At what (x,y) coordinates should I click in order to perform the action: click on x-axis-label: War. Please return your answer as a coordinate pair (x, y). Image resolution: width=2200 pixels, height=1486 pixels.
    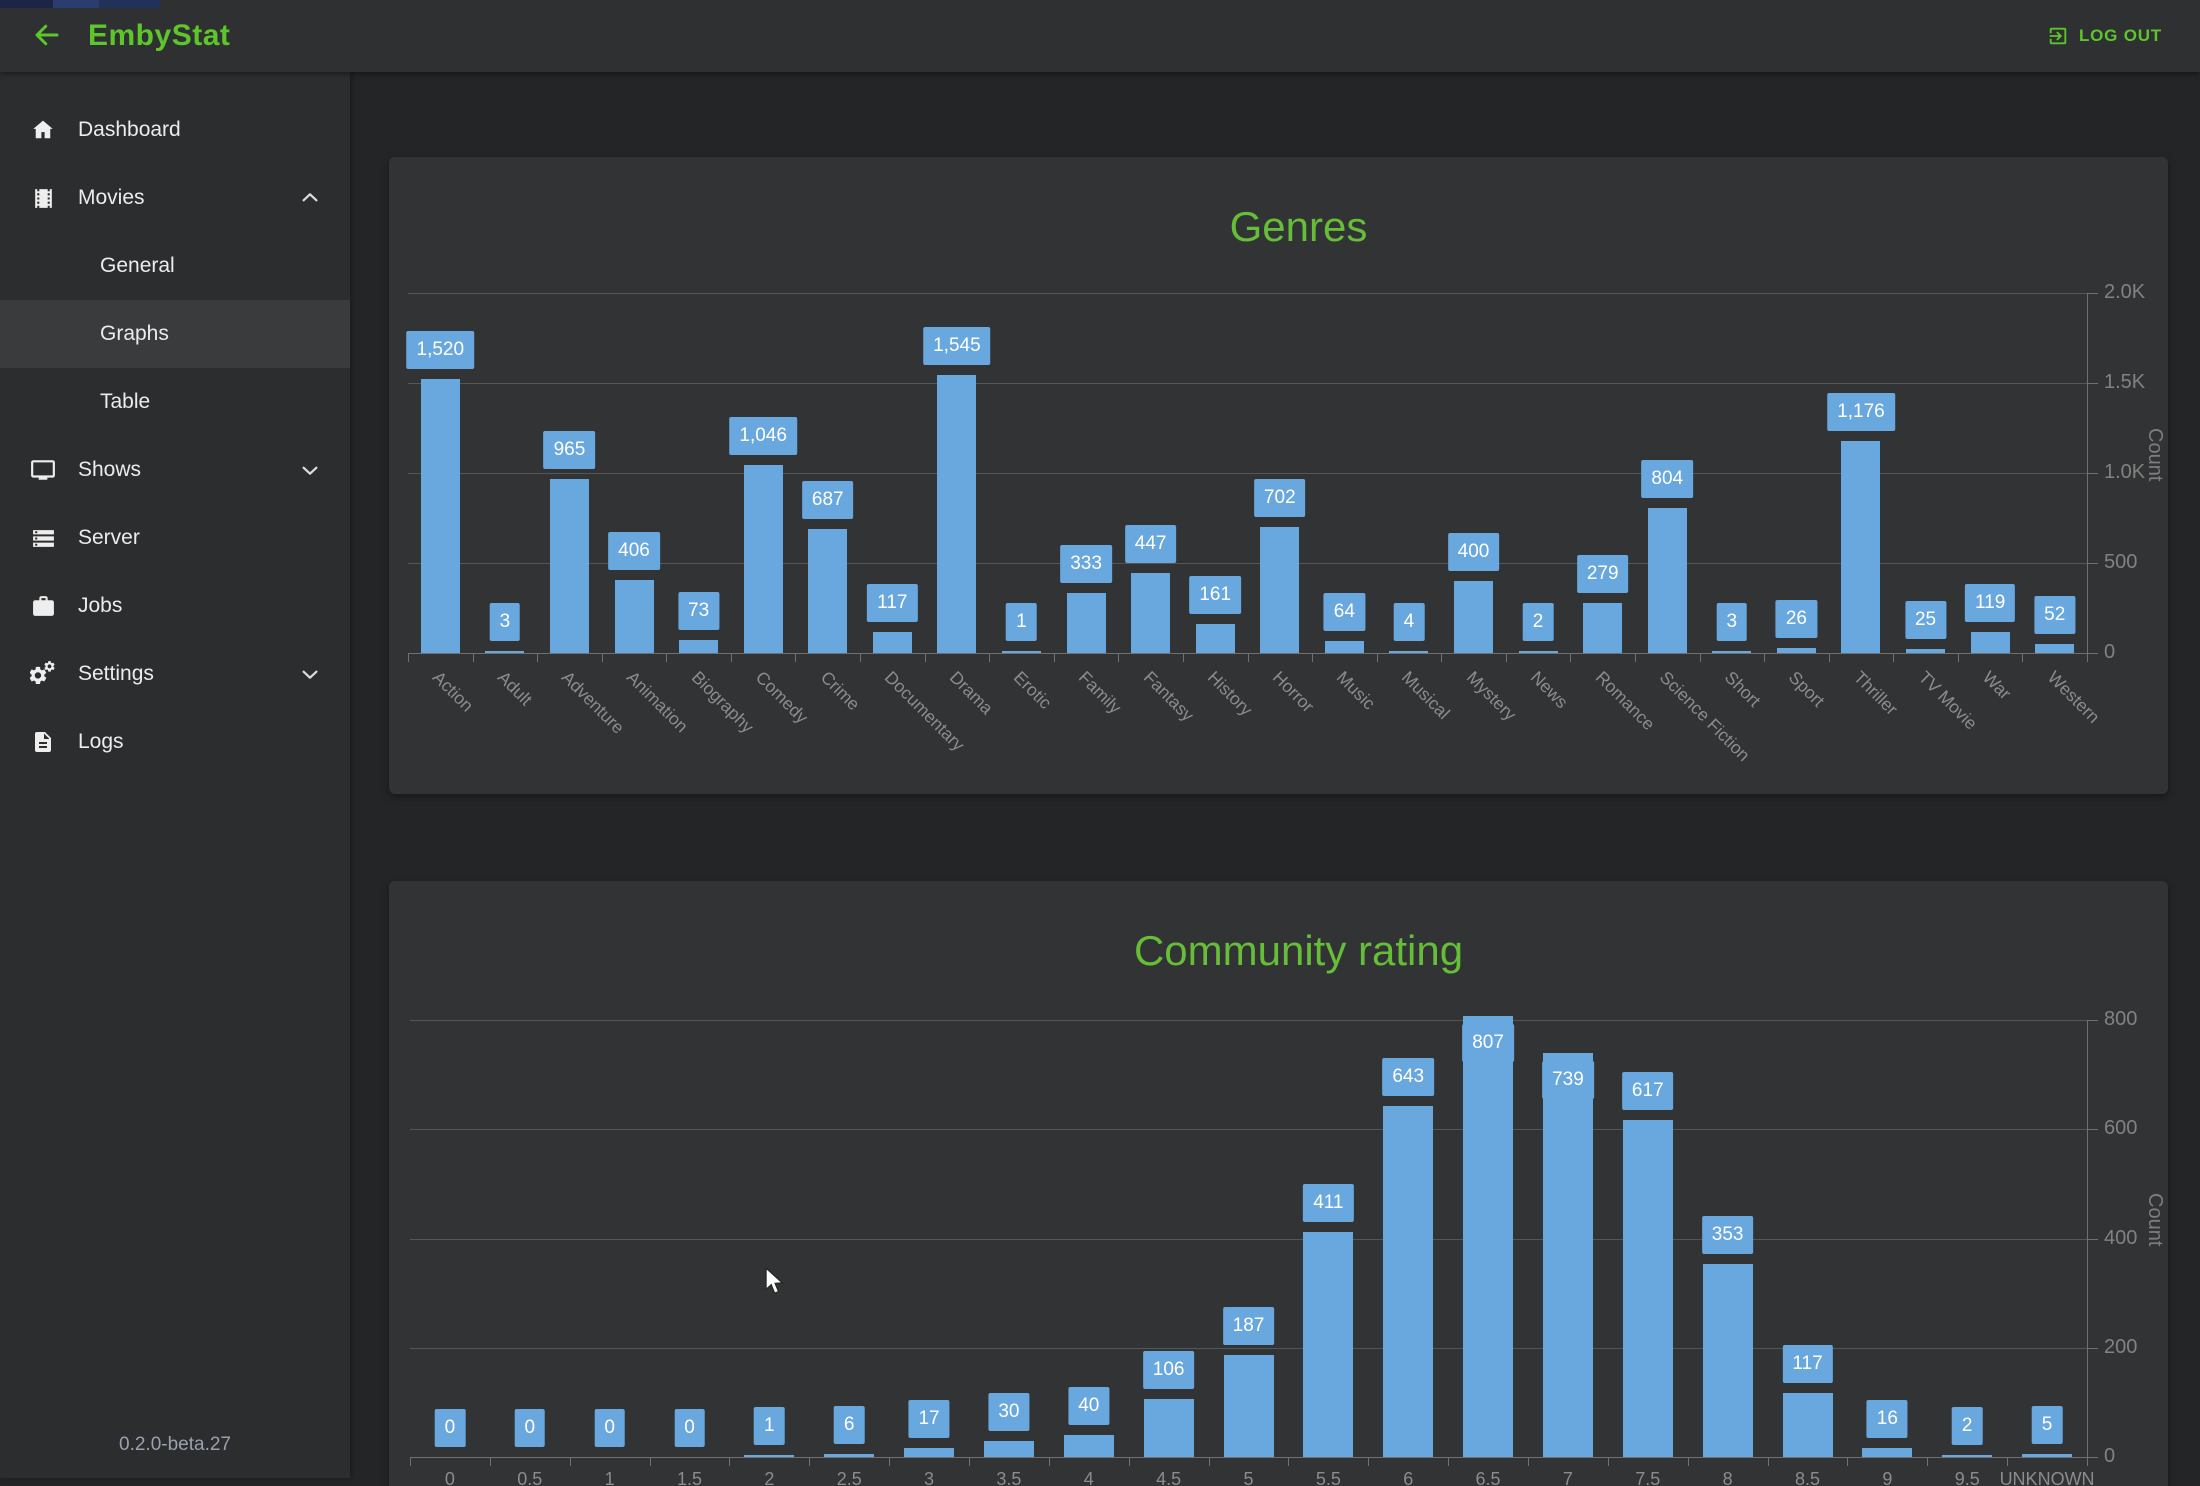
    Looking at the image, I should click on (1997, 685).